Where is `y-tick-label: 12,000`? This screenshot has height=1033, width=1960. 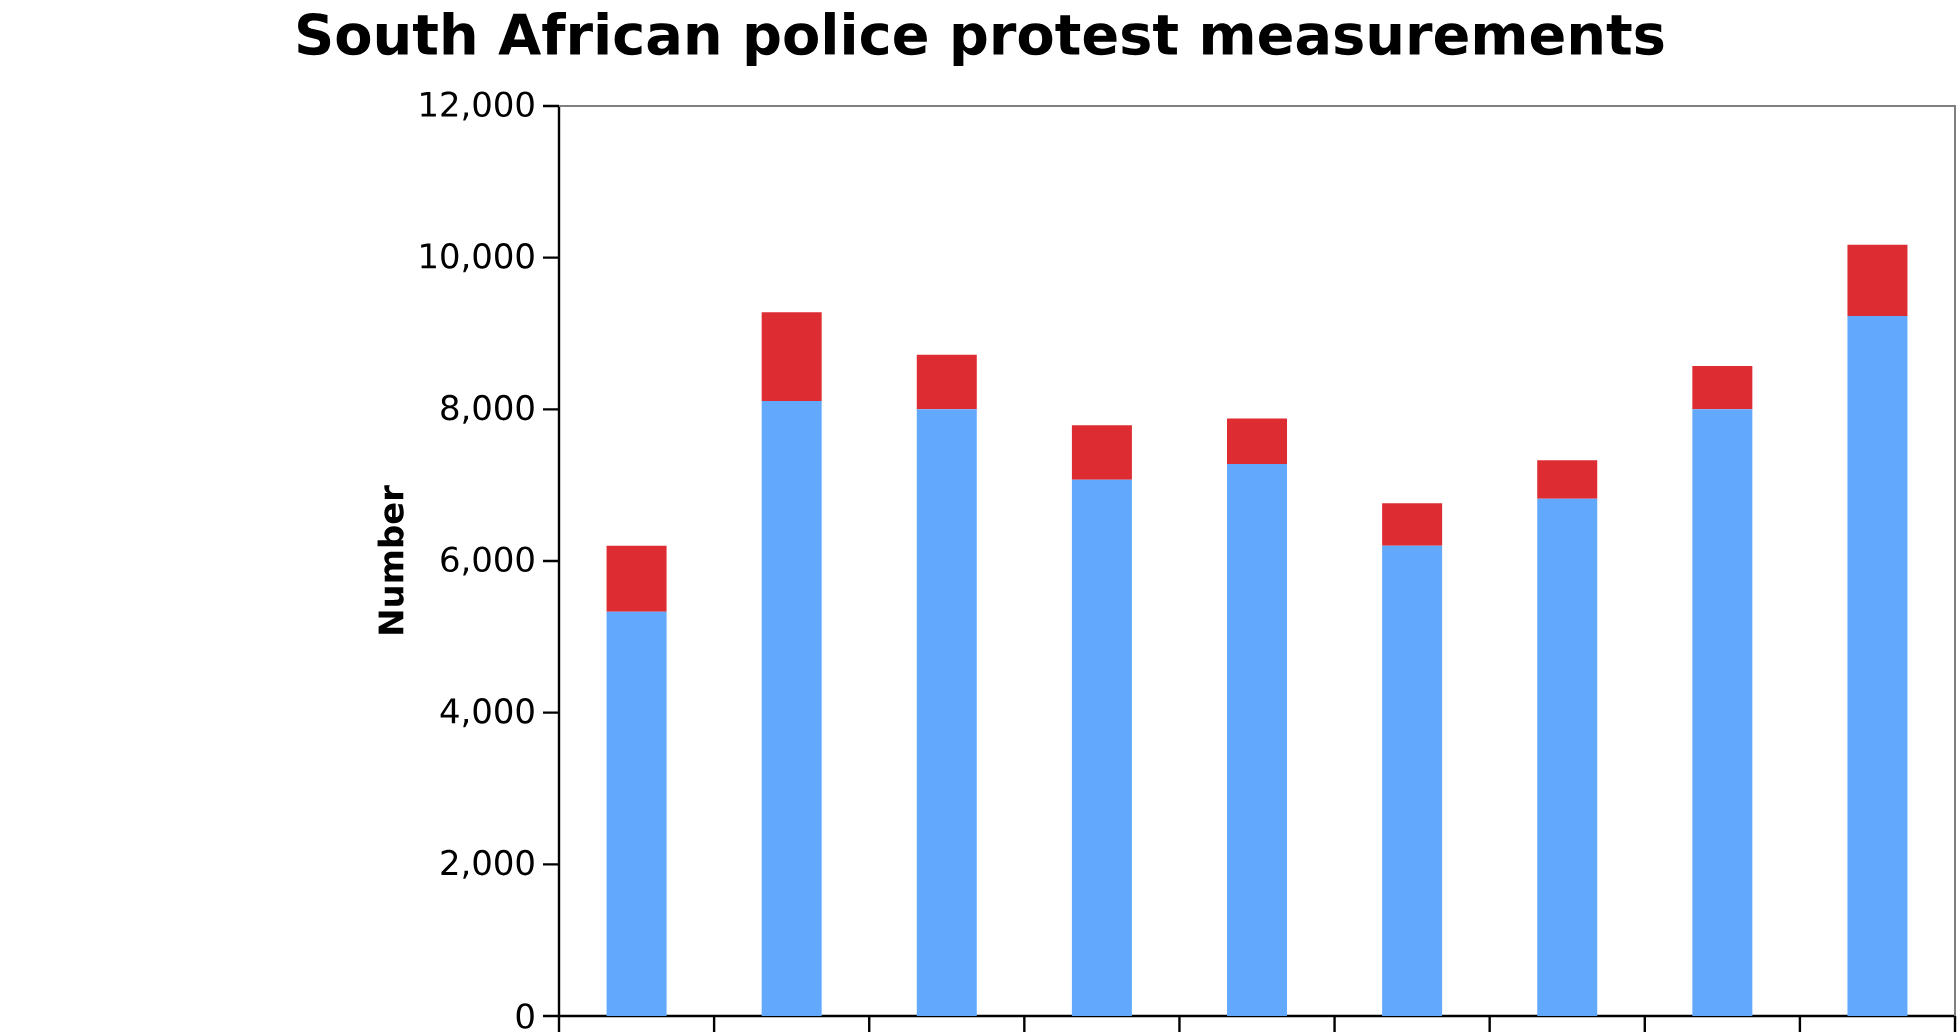
y-tick-label: 12,000 is located at coordinates (477, 106).